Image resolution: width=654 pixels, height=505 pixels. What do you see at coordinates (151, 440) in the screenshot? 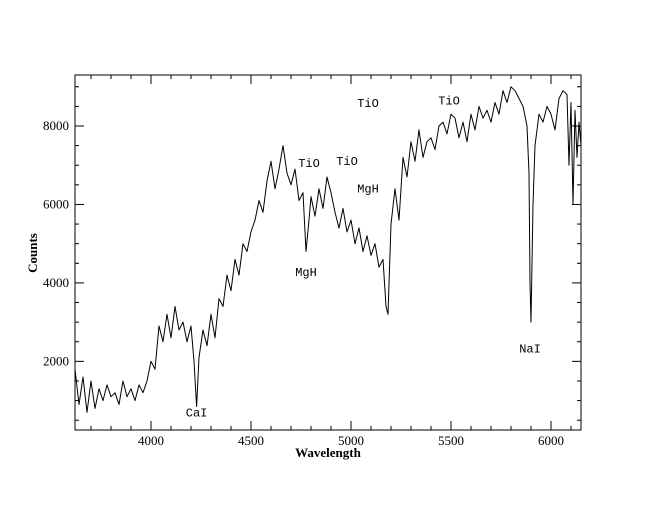
I see `x-tick-label: 4000` at bounding box center [151, 440].